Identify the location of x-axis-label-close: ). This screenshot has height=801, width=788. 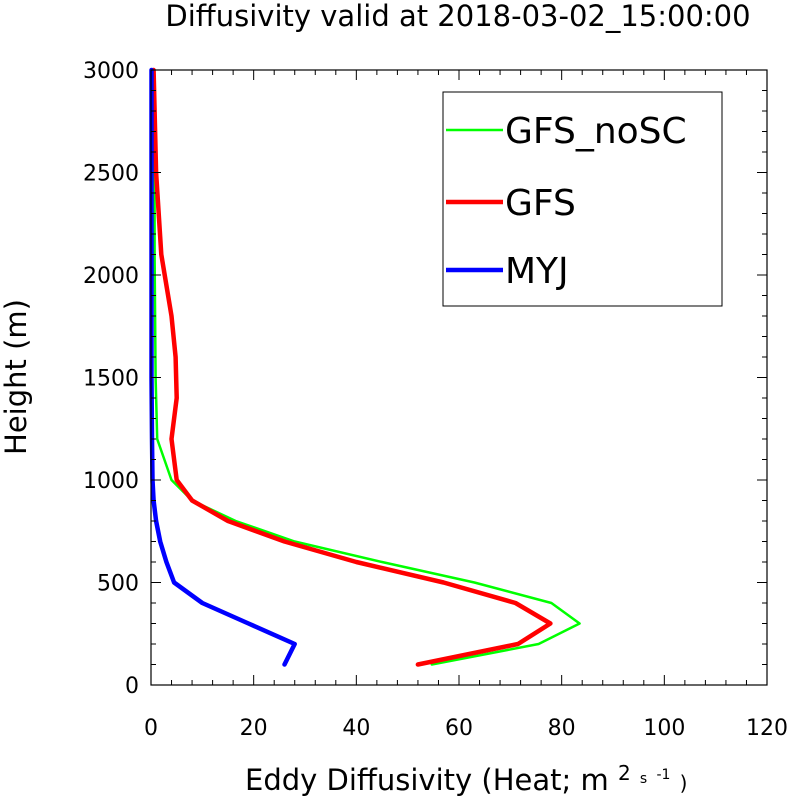
(684, 783).